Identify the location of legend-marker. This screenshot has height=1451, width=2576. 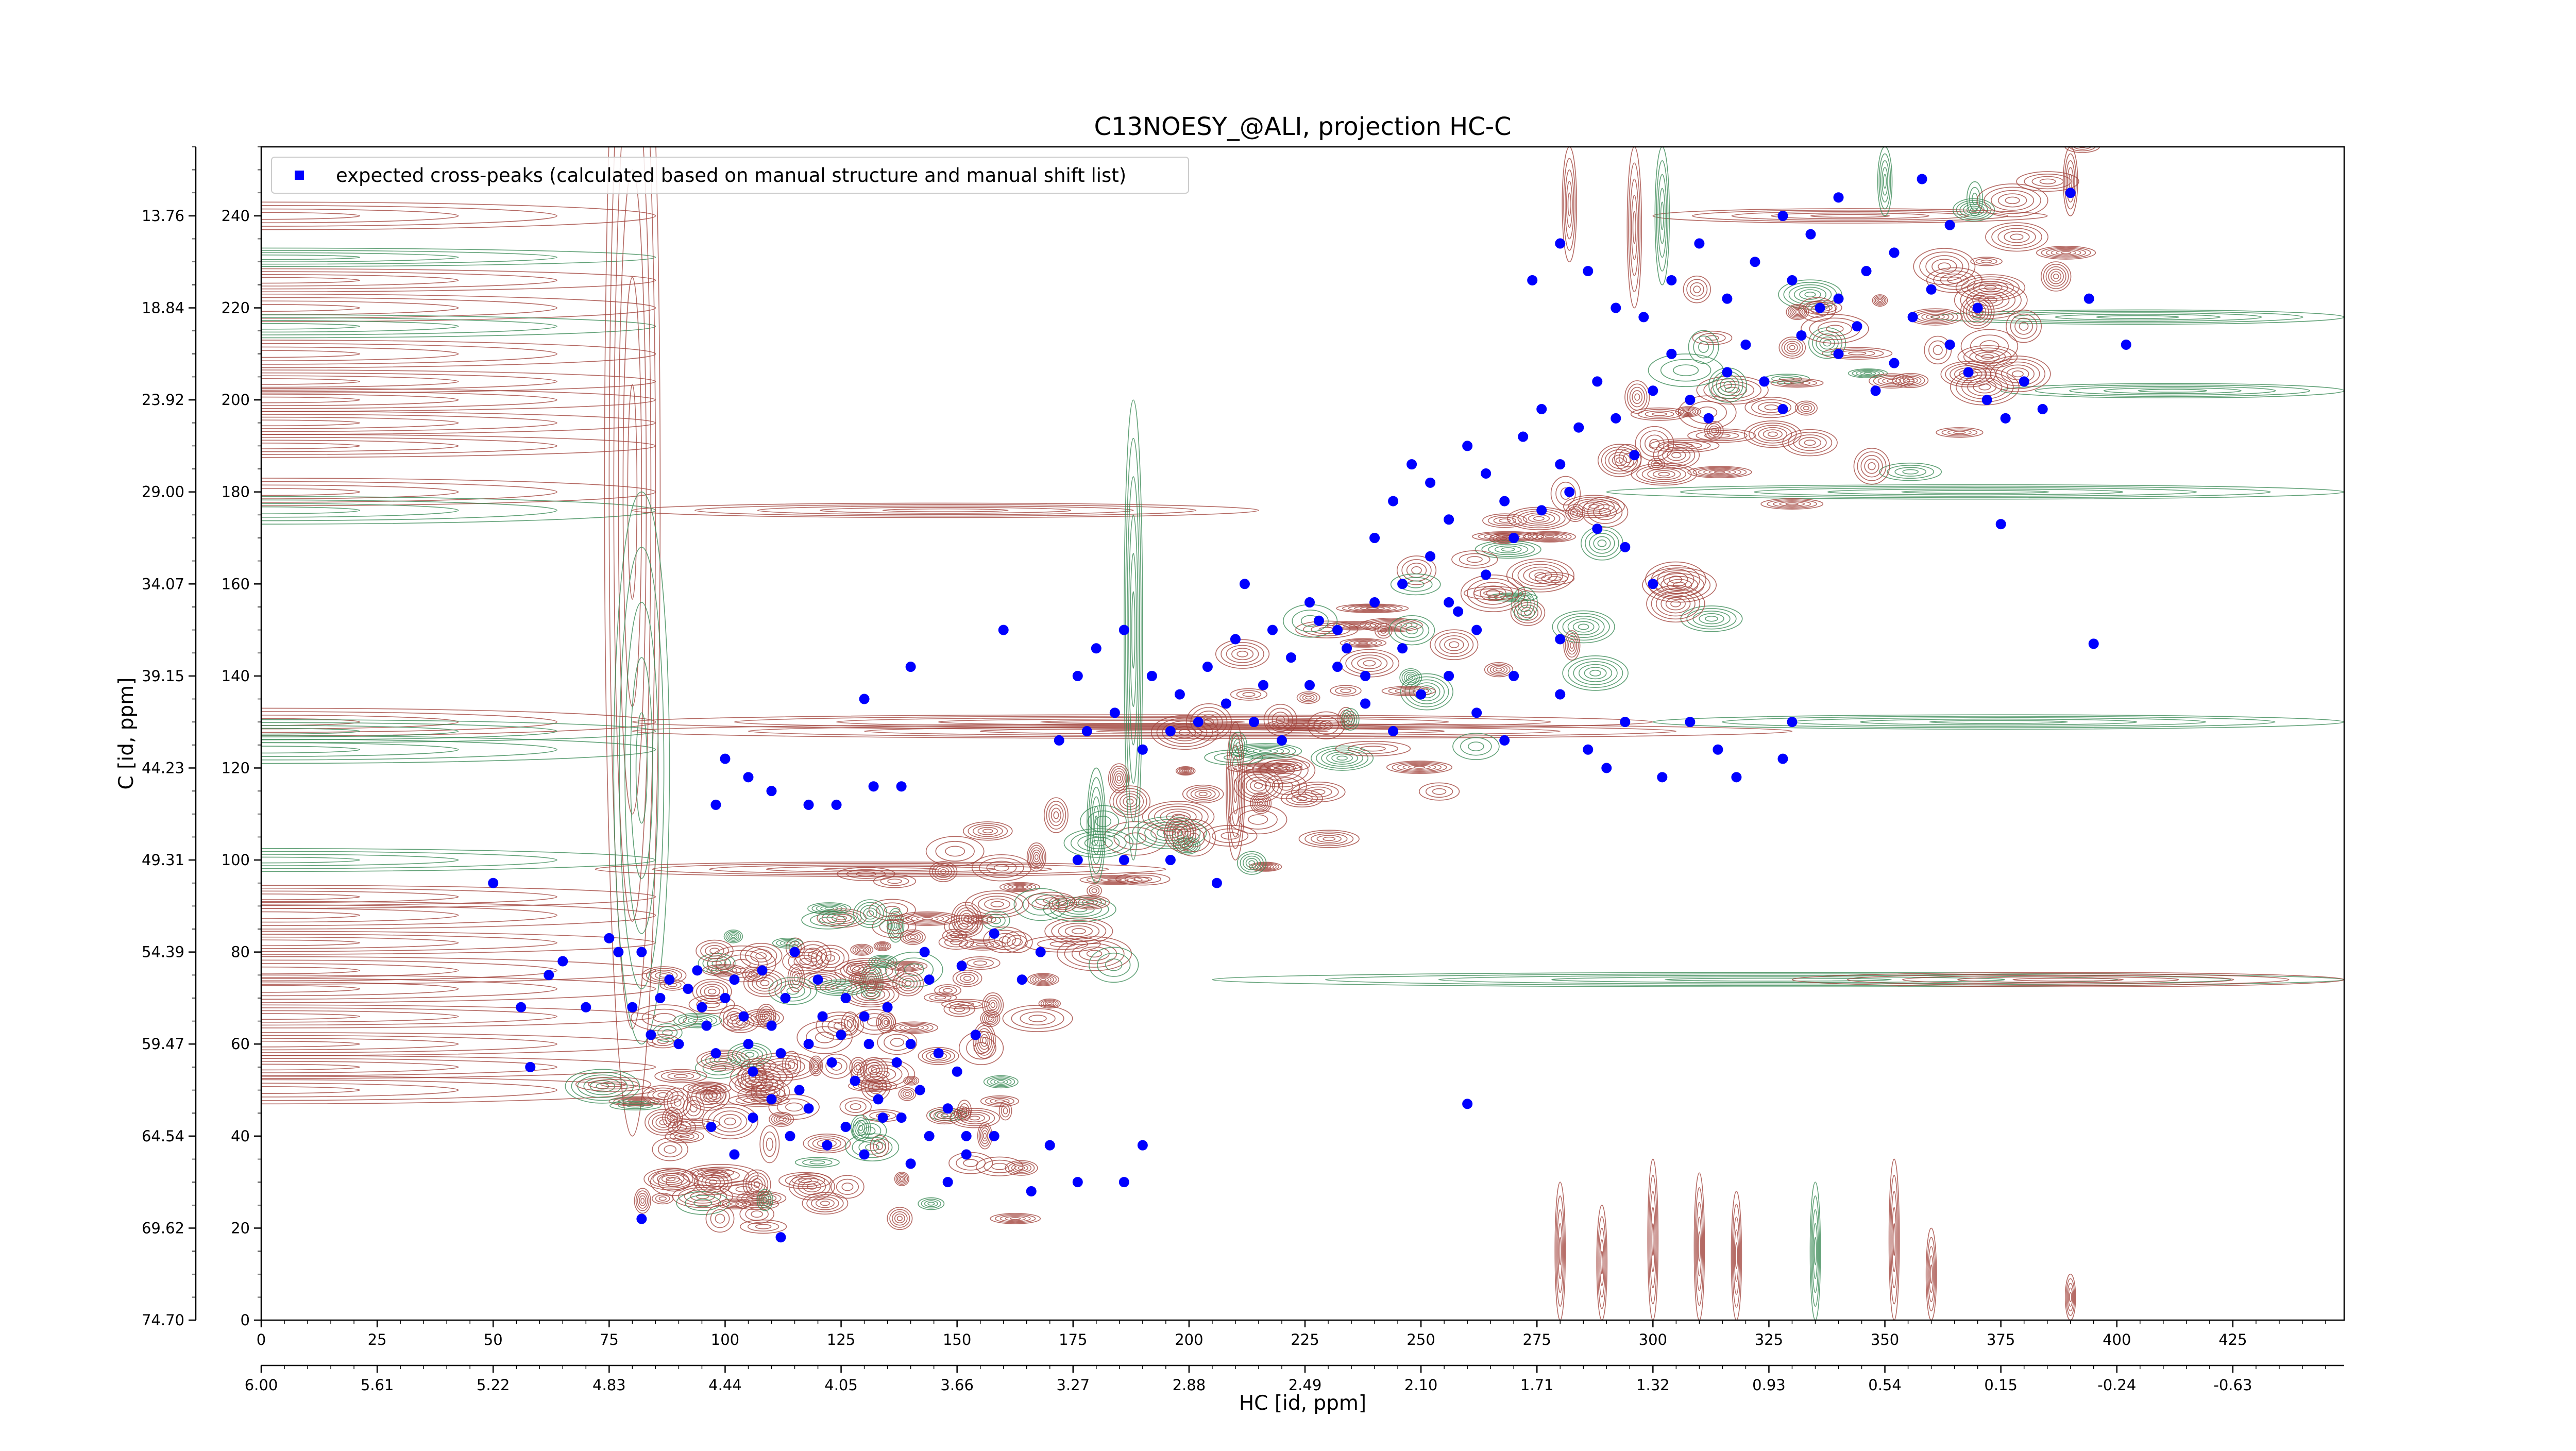
(299, 175).